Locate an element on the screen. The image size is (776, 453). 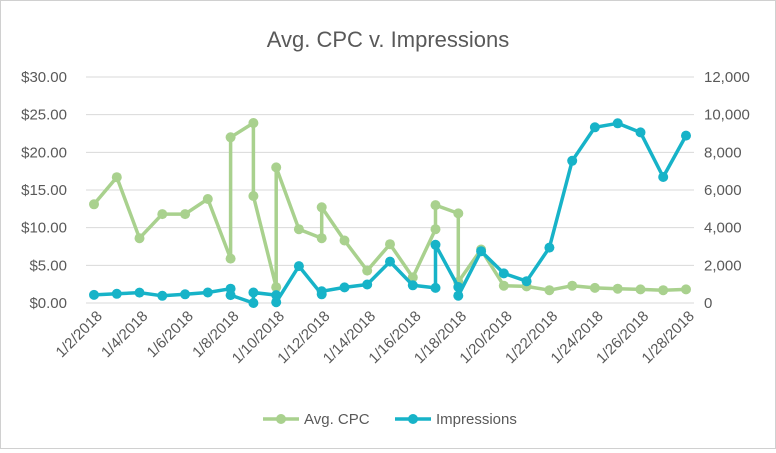
y-right-tick-label: 2,000 is located at coordinates (723, 265).